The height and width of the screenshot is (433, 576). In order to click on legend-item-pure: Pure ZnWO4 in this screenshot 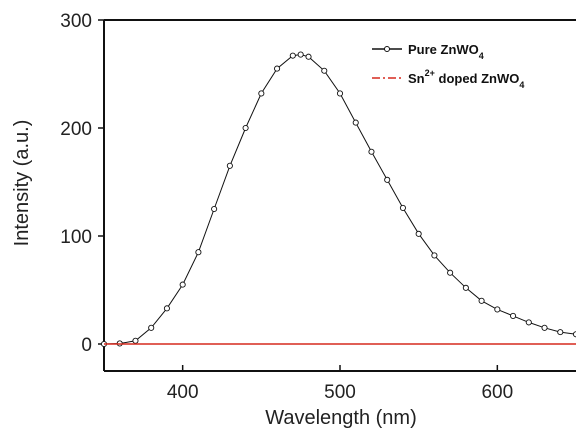, I will do `click(428, 51)`.